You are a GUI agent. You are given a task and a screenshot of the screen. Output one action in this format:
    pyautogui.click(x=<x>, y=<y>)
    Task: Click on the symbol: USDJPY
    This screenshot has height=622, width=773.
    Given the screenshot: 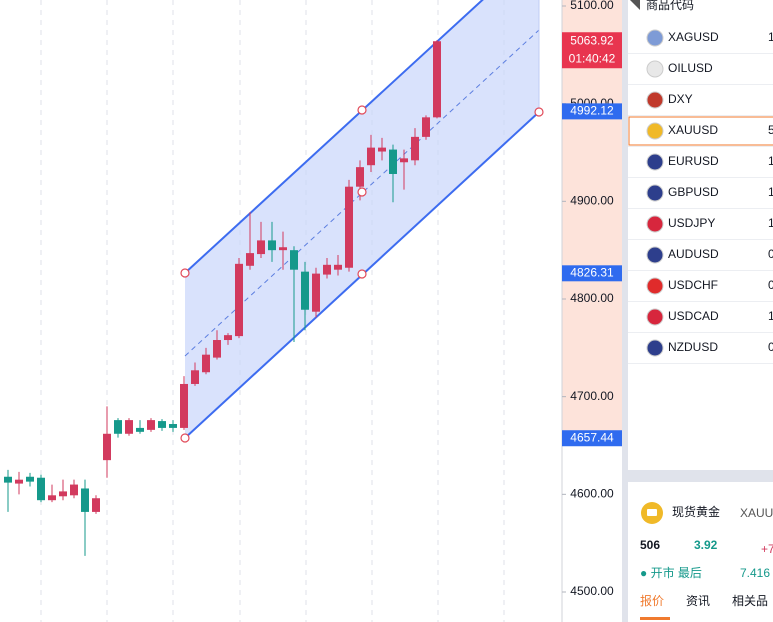 What is the action you would take?
    pyautogui.click(x=691, y=223)
    